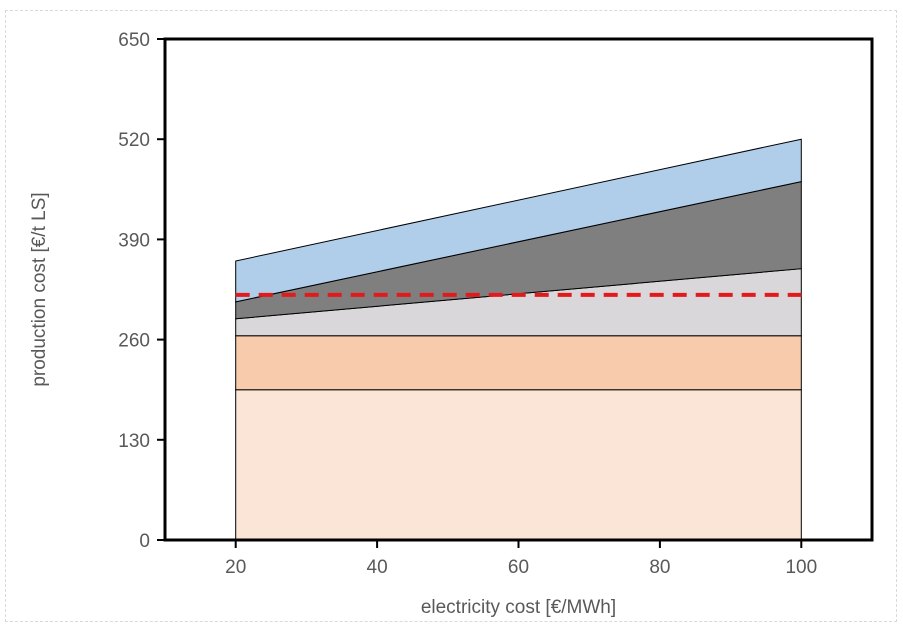 The image size is (903, 624). Describe the element at coordinates (801, 567) in the screenshot. I see `x-tick-label: 100` at that location.